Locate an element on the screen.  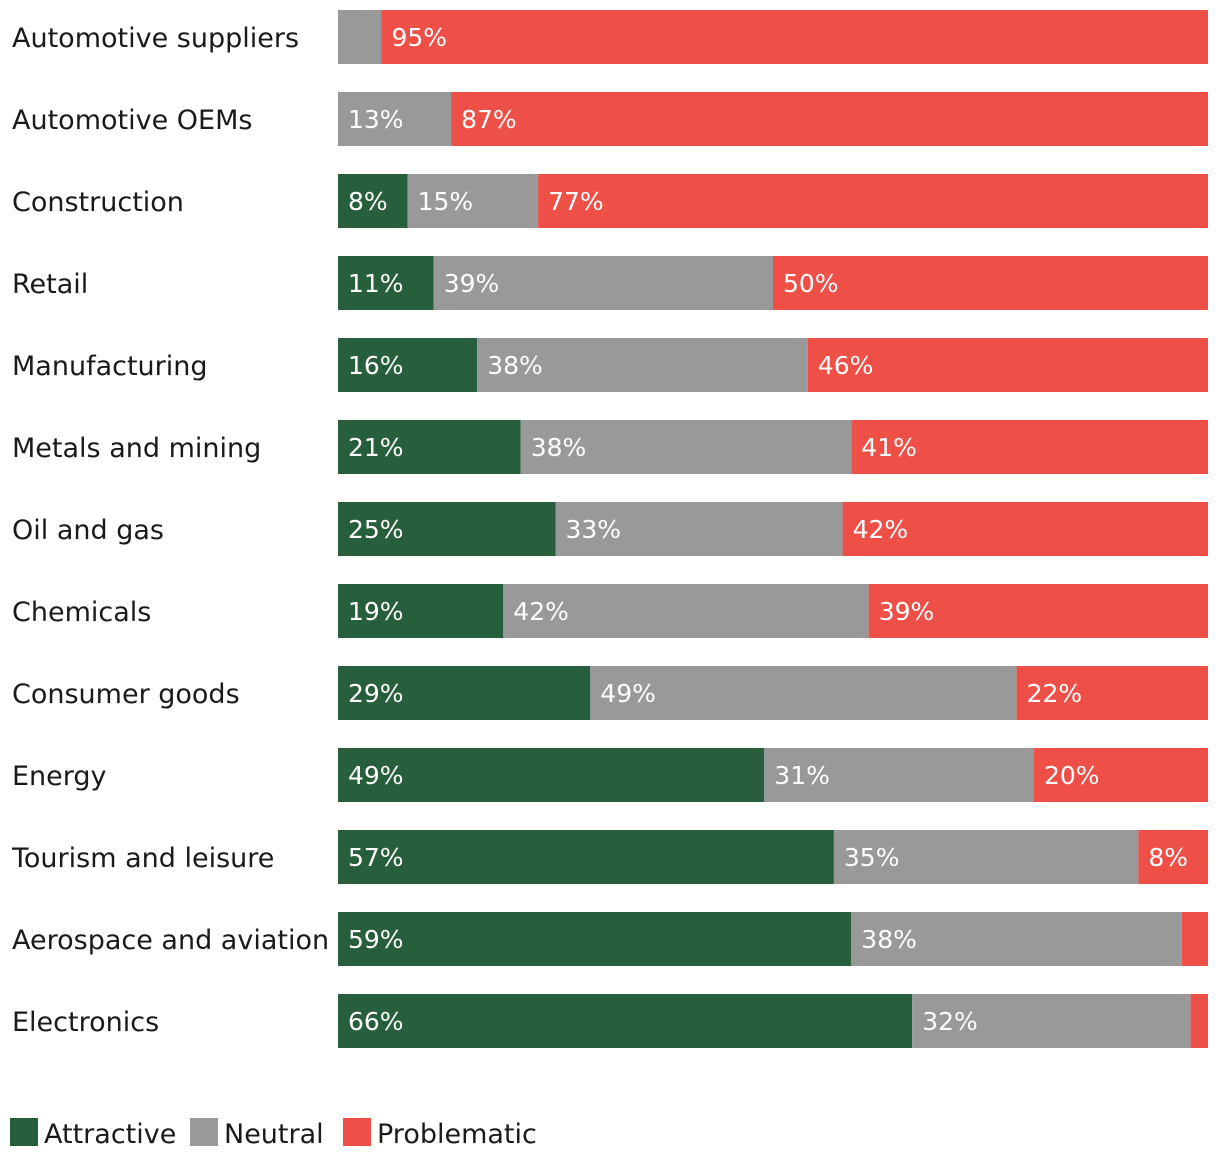
category-label: Retail is located at coordinates (50, 284).